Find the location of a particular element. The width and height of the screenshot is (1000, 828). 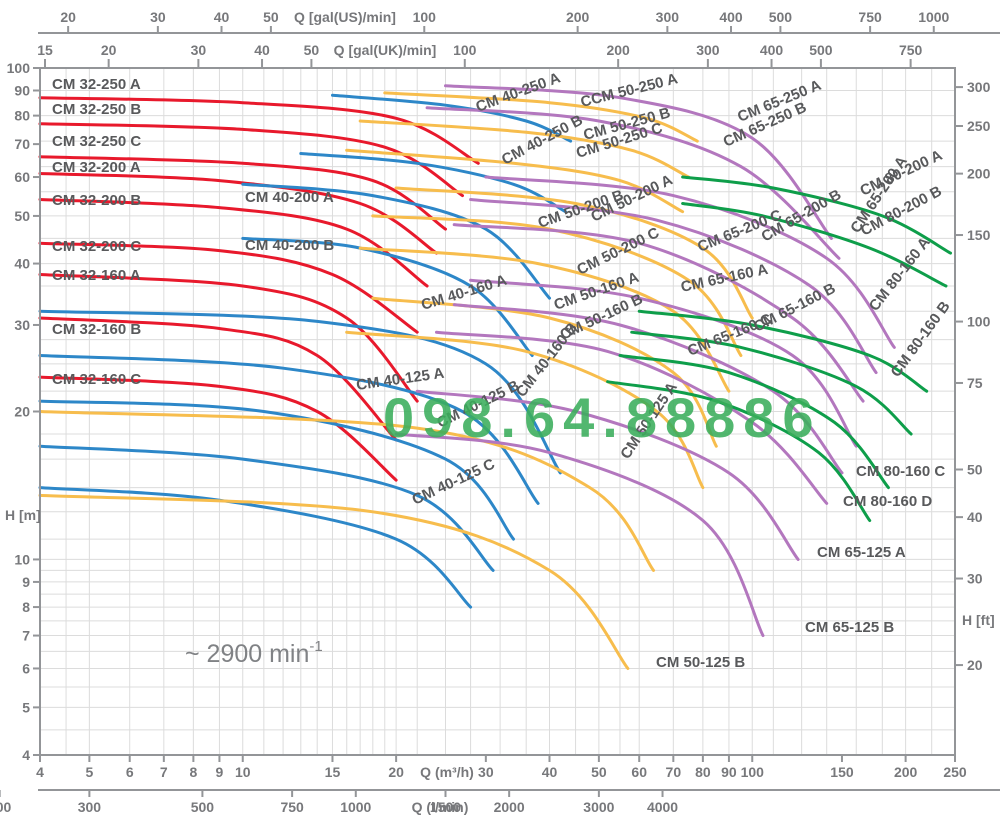

tick-label-h-m: 50 is located at coordinates (22, 216).